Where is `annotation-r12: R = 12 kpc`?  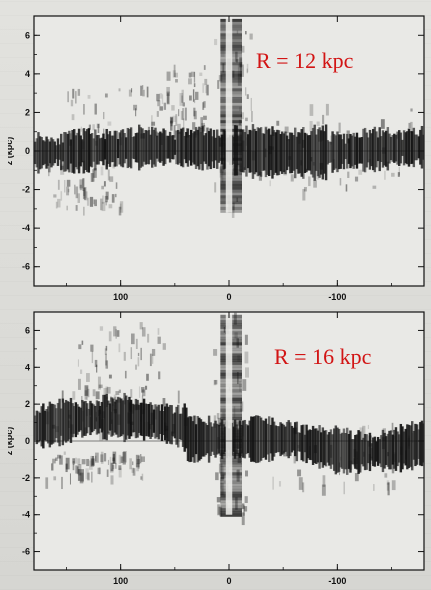
annotation-r12: R = 12 kpc is located at coordinates (305, 60).